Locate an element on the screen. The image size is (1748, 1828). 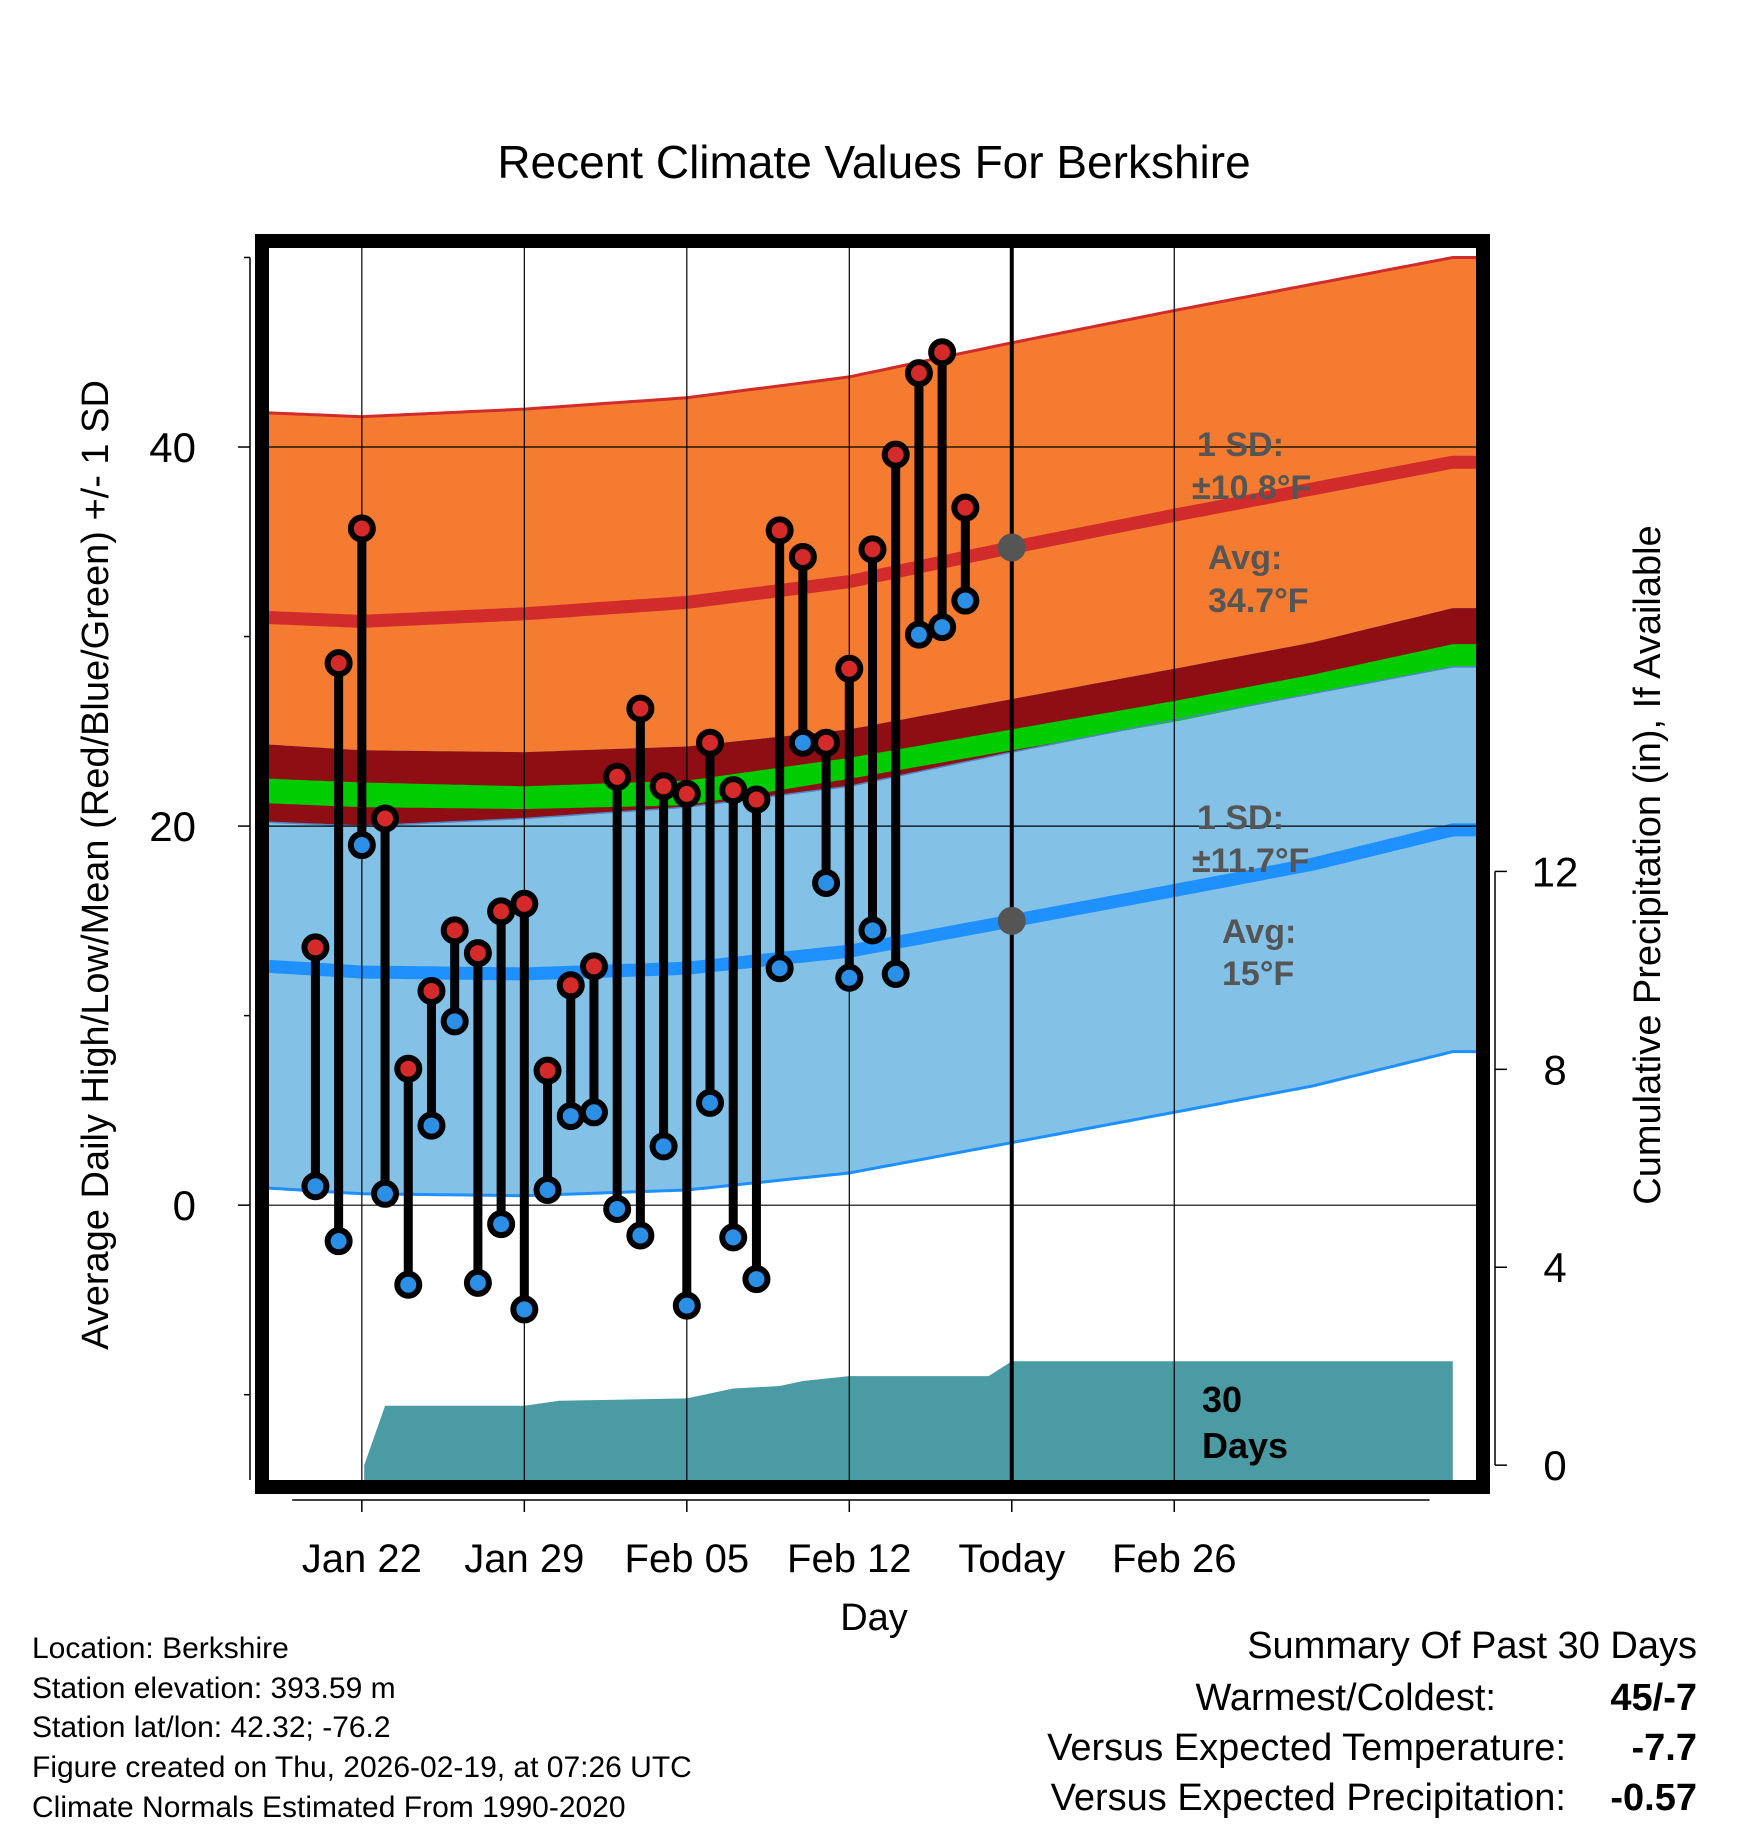
low-avg-dot is located at coordinates (1011, 920).